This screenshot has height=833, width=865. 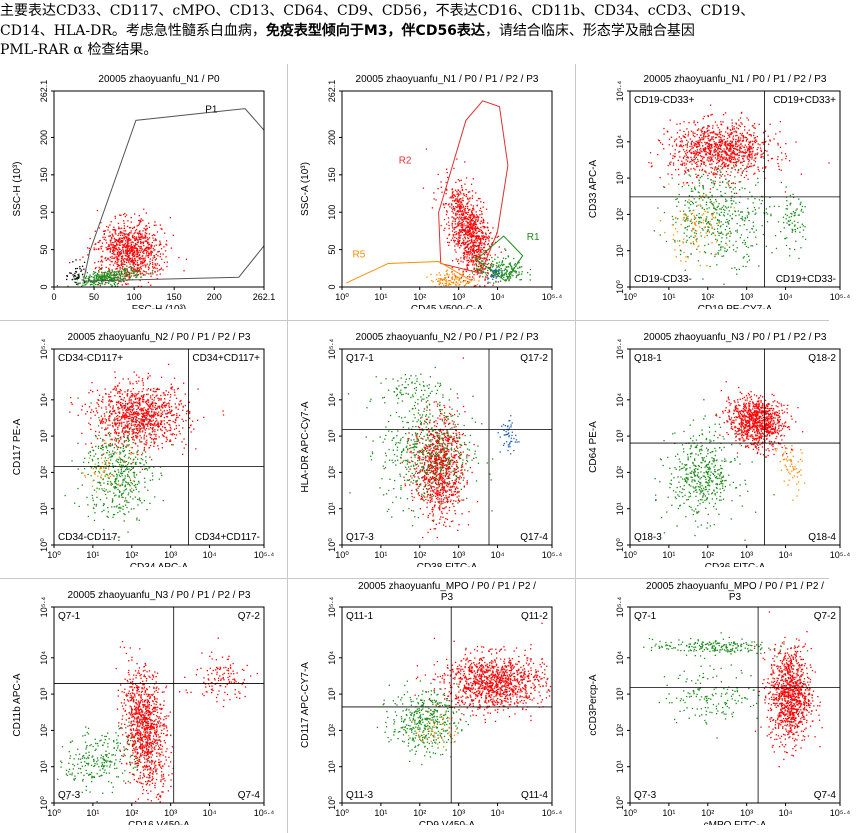 What do you see at coordinates (620, 142) in the screenshot?
I see `y-tick-label: 10⁴` at bounding box center [620, 142].